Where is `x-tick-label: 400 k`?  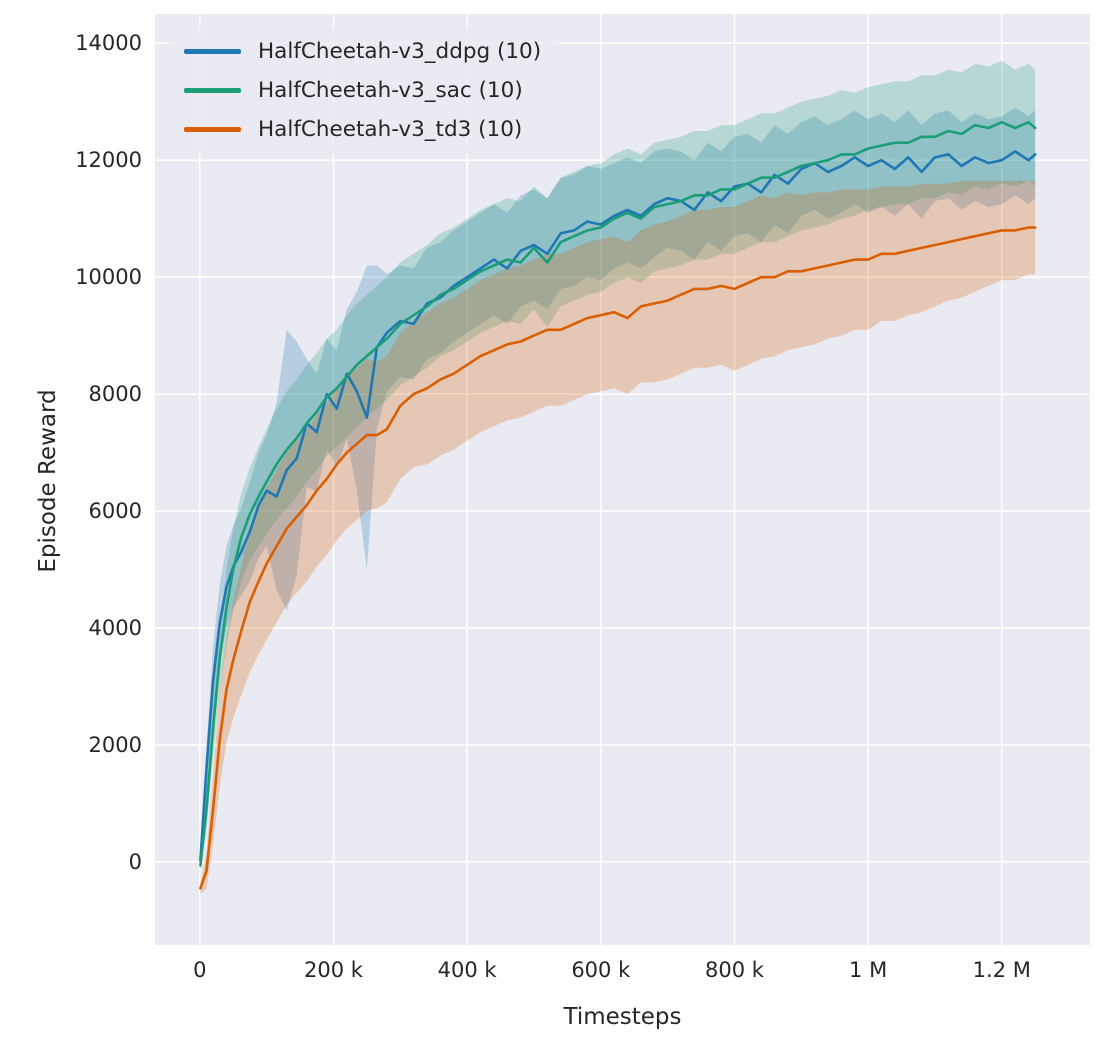 x-tick-label: 400 k is located at coordinates (468, 970).